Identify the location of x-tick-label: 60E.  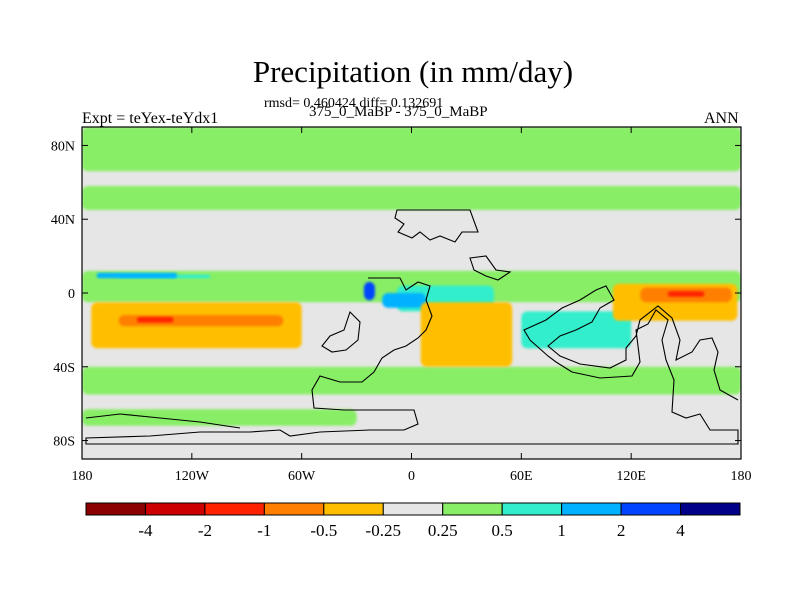
(521, 476).